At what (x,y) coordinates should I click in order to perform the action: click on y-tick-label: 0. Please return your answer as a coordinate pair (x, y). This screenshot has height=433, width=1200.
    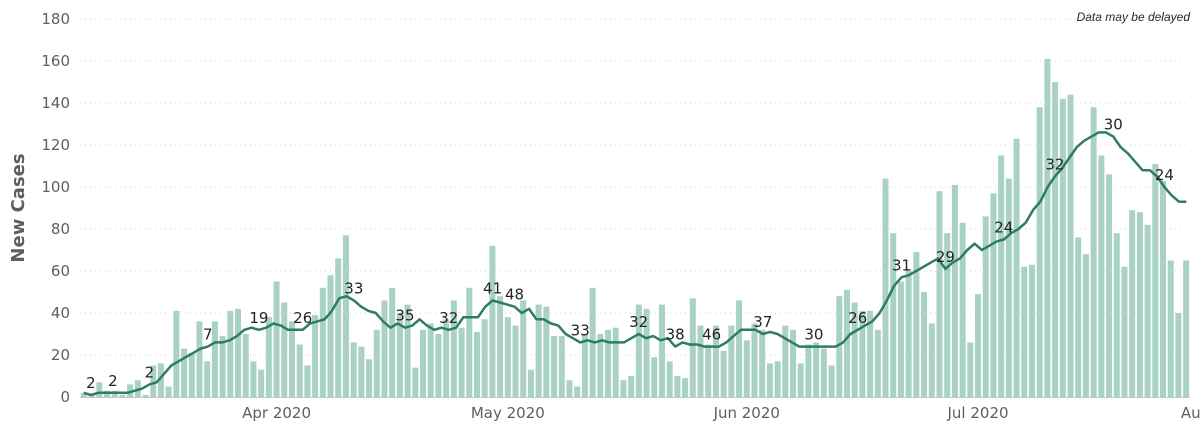
    Looking at the image, I should click on (65, 397).